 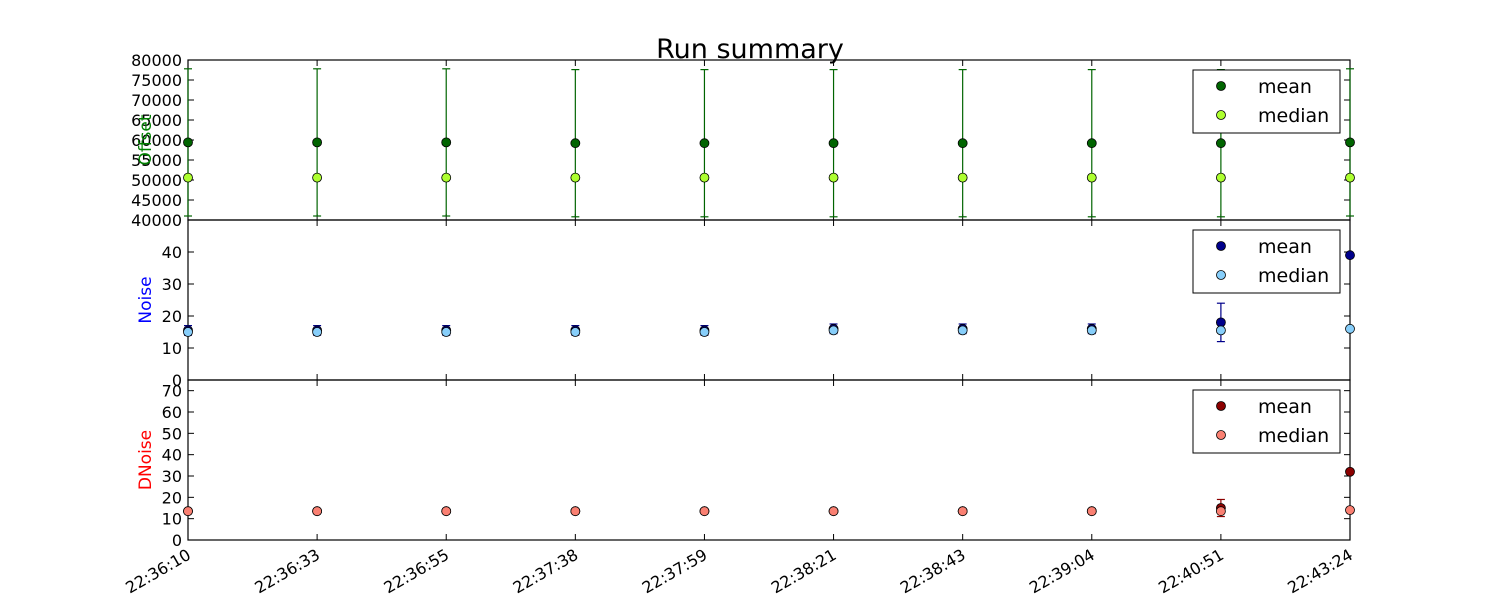 What do you see at coordinates (804, 571) in the screenshot?
I see `x-tick-label: 22:38:21` at bounding box center [804, 571].